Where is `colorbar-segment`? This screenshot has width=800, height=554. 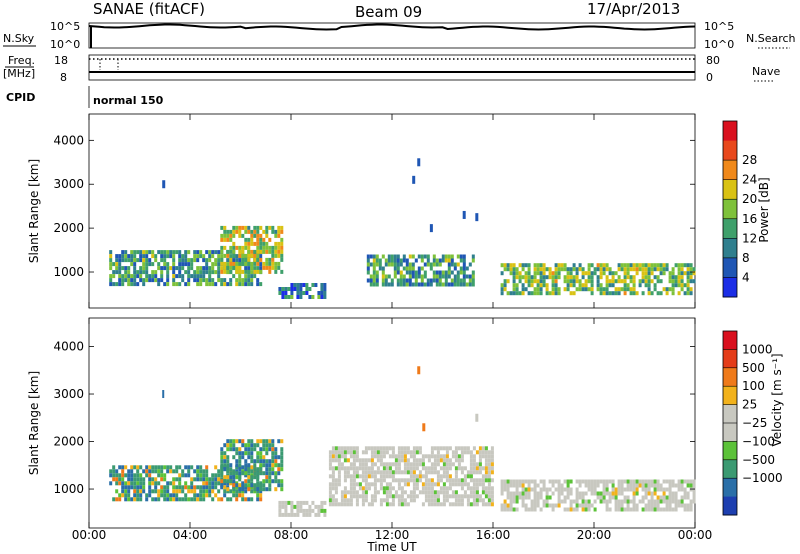 colorbar-segment is located at coordinates (730, 359).